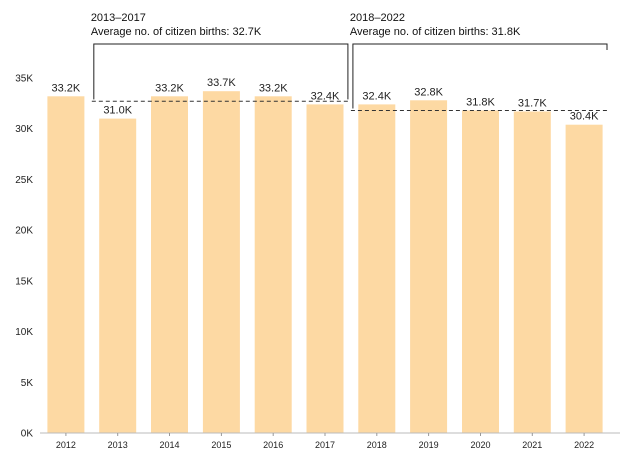 Image resolution: width=640 pixels, height=468 pixels. I want to click on data-label-2012: 33.2K, so click(66, 88).